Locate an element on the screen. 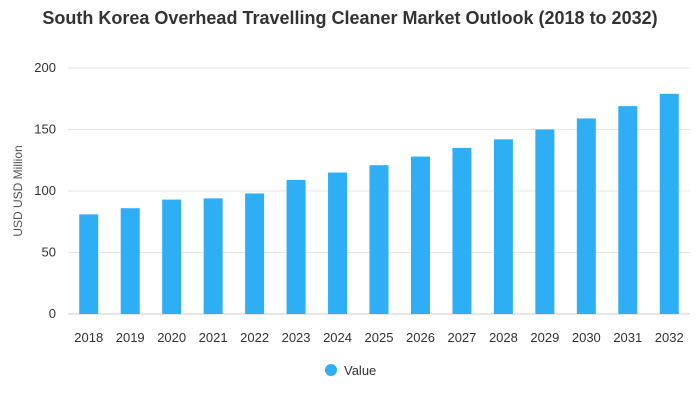 The height and width of the screenshot is (400, 700). bar-2031 is located at coordinates (628, 210).